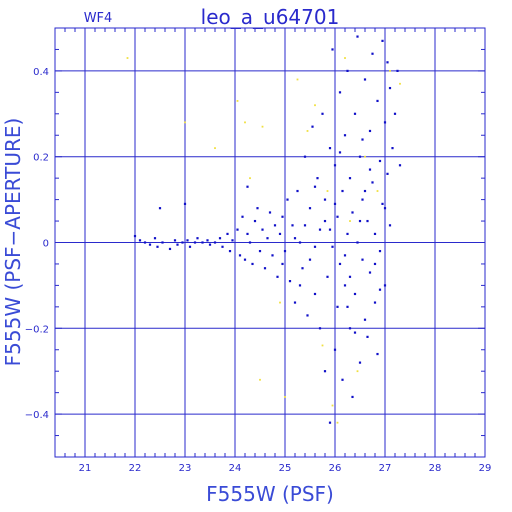 The image size is (512, 512). I want to click on y-tick-label: 0.4, so click(41, 72).